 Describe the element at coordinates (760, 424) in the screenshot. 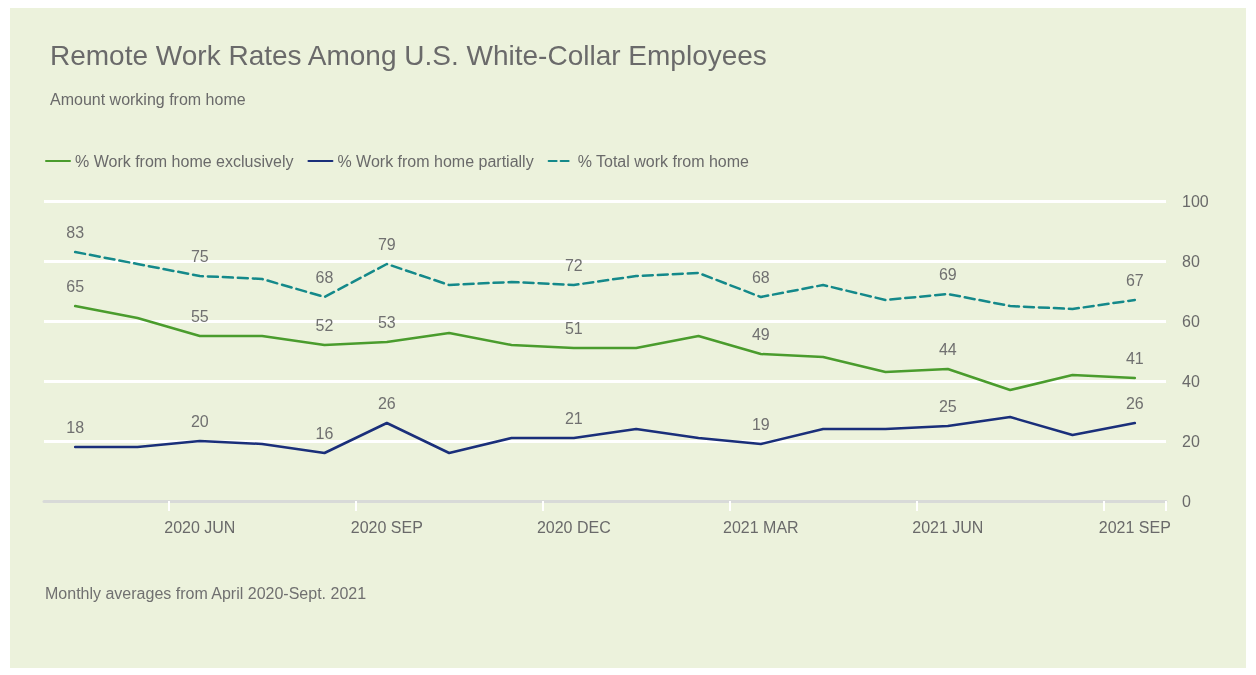

I see `data-label: 19` at that location.